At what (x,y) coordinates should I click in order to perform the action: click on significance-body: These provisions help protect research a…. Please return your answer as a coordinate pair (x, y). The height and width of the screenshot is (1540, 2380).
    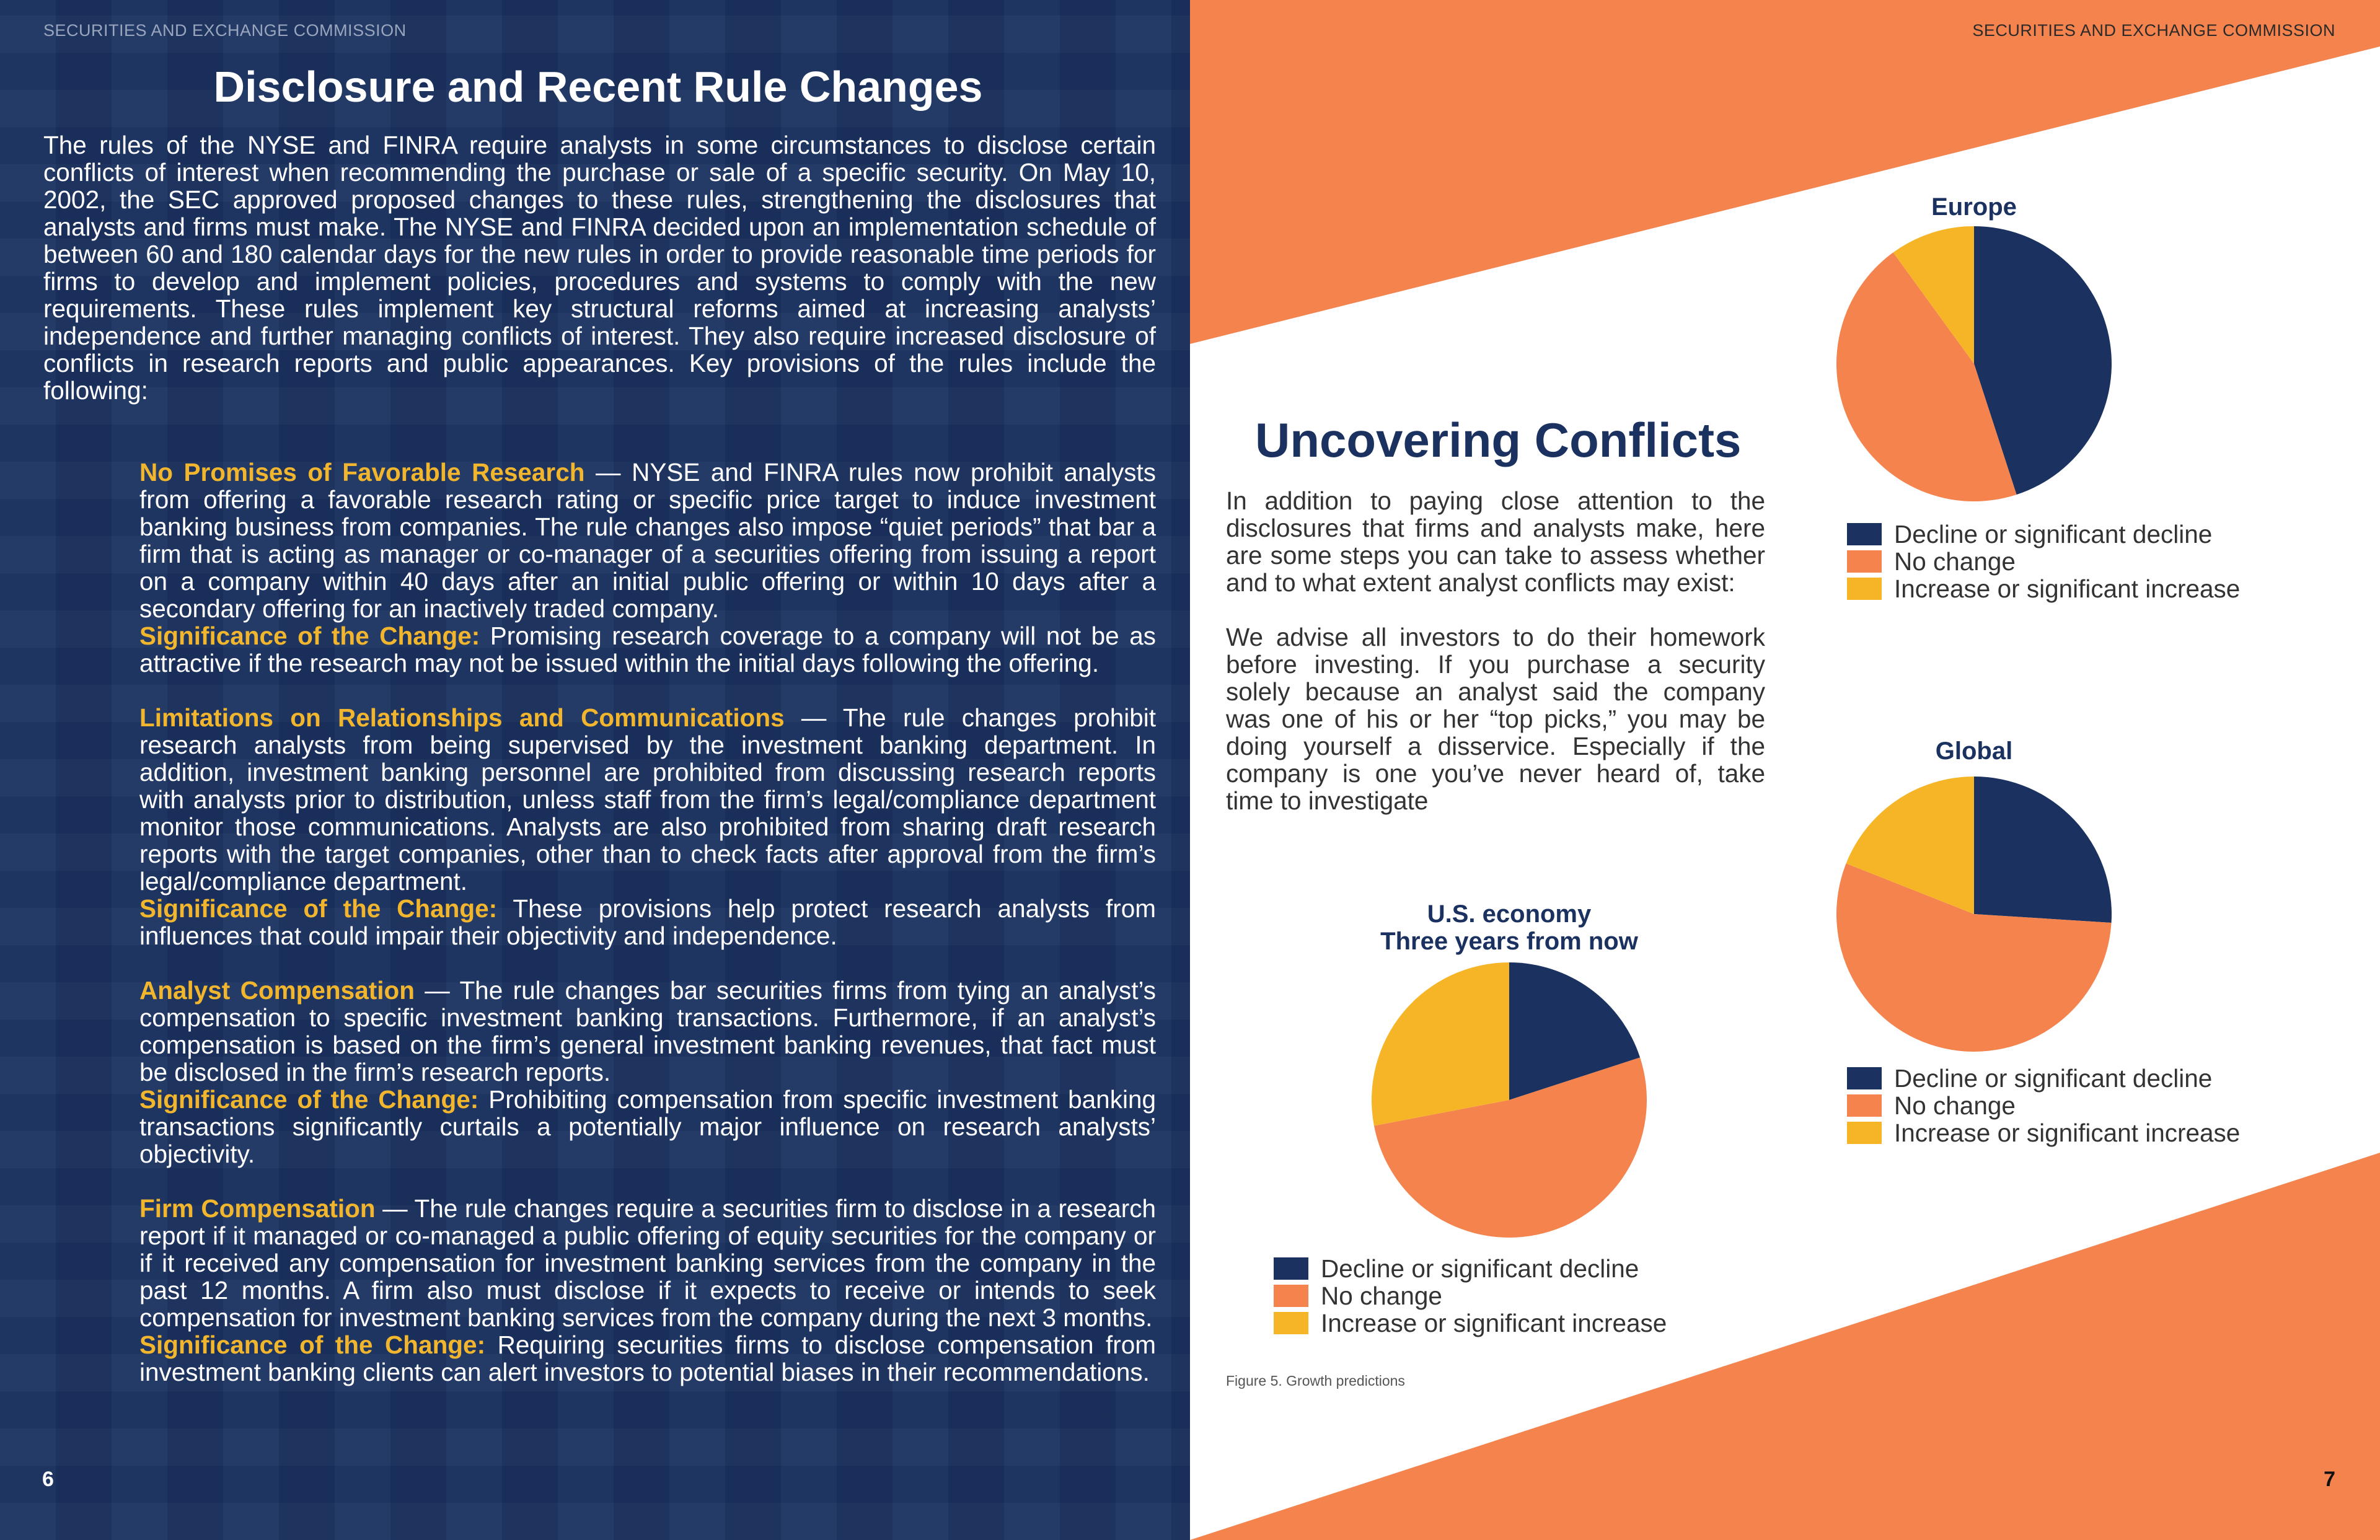
    Looking at the image, I should click on (648, 922).